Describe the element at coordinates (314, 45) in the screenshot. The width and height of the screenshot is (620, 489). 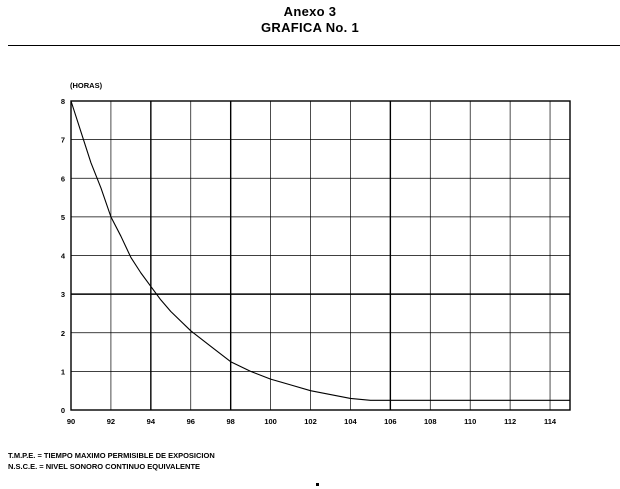
I see `header-divider` at that location.